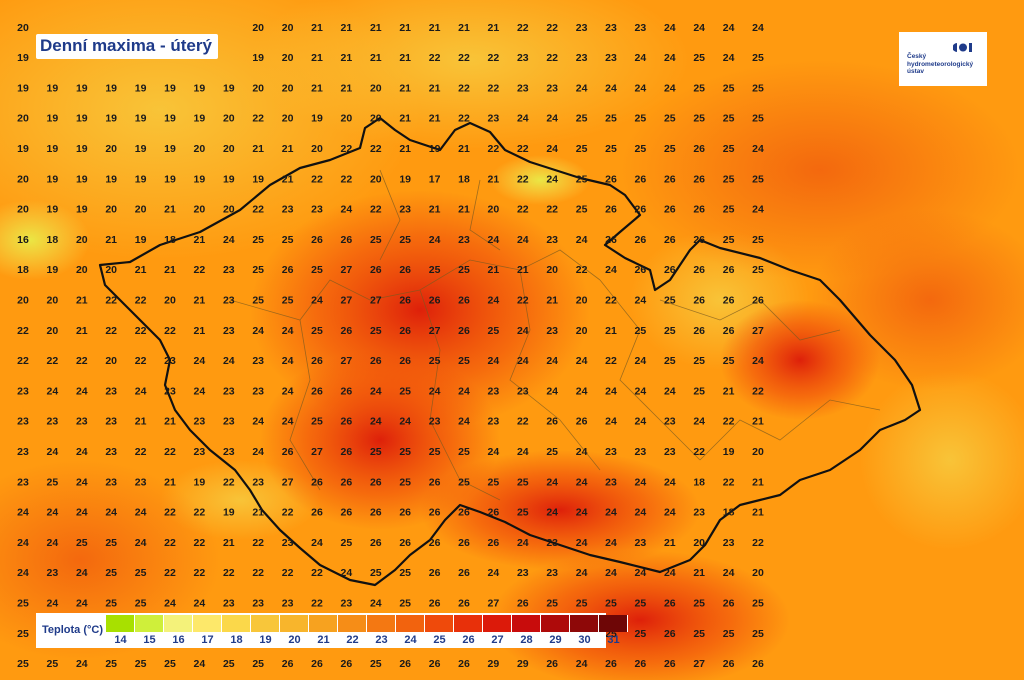 This screenshot has height=680, width=1024. Describe the element at coordinates (120, 640) in the screenshot. I see `legend-label: 14` at that location.